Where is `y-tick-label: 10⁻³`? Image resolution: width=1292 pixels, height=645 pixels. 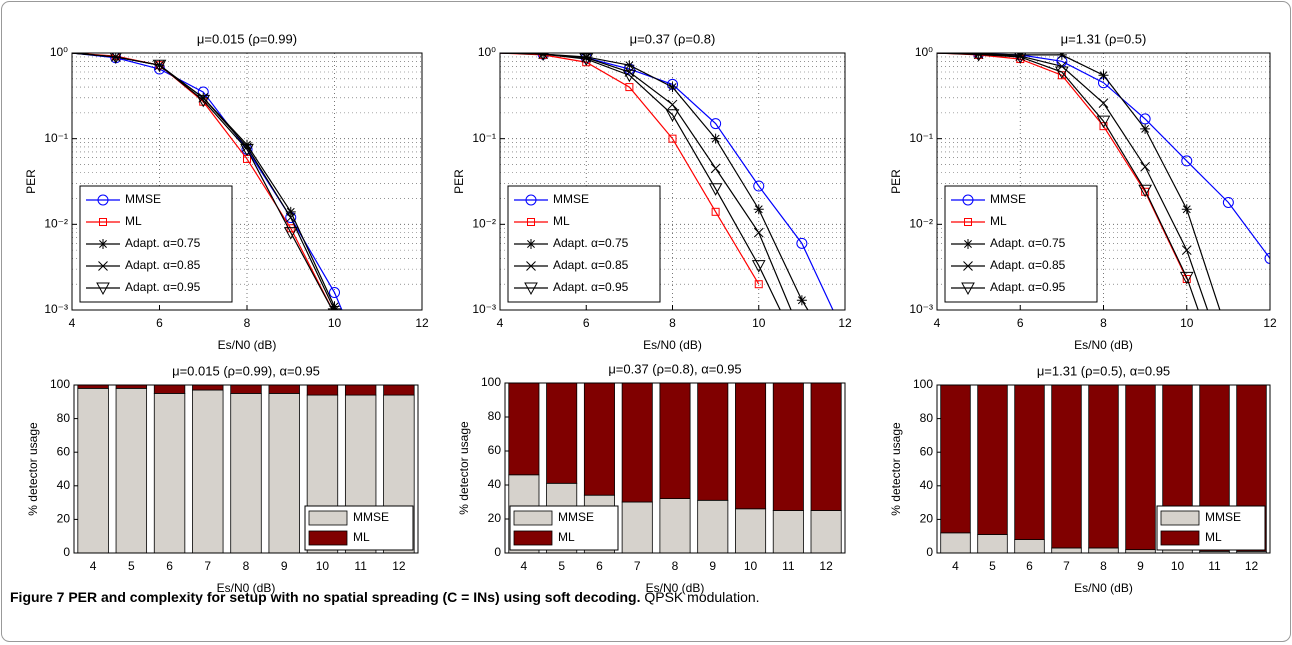 y-tick-label: 10⁻³ is located at coordinates (921, 309).